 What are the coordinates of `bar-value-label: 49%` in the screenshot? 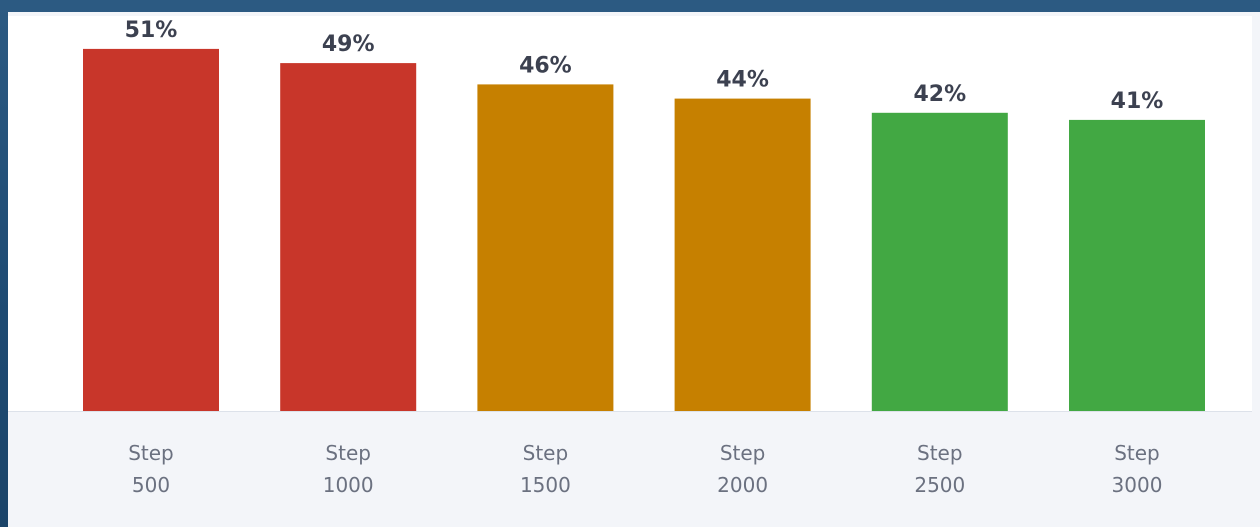 It's located at (348, 44).